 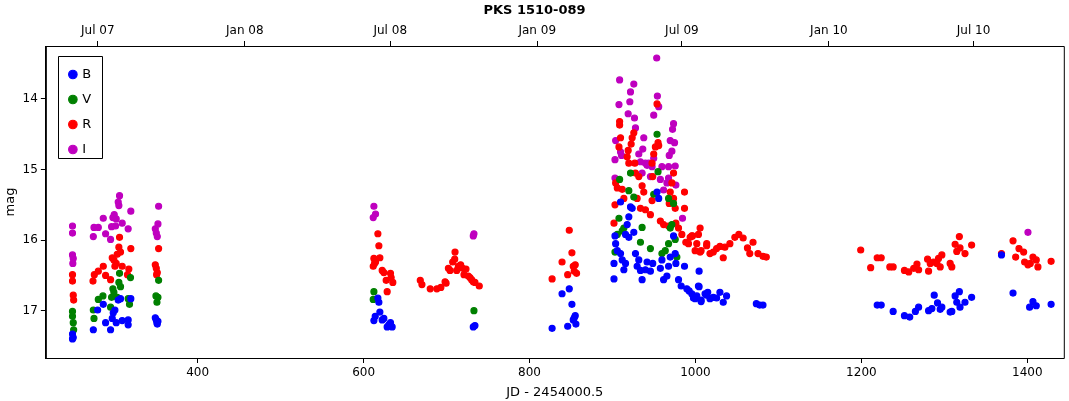 I want to click on x2-tick-label: Jan 08, so click(x=244, y=29).